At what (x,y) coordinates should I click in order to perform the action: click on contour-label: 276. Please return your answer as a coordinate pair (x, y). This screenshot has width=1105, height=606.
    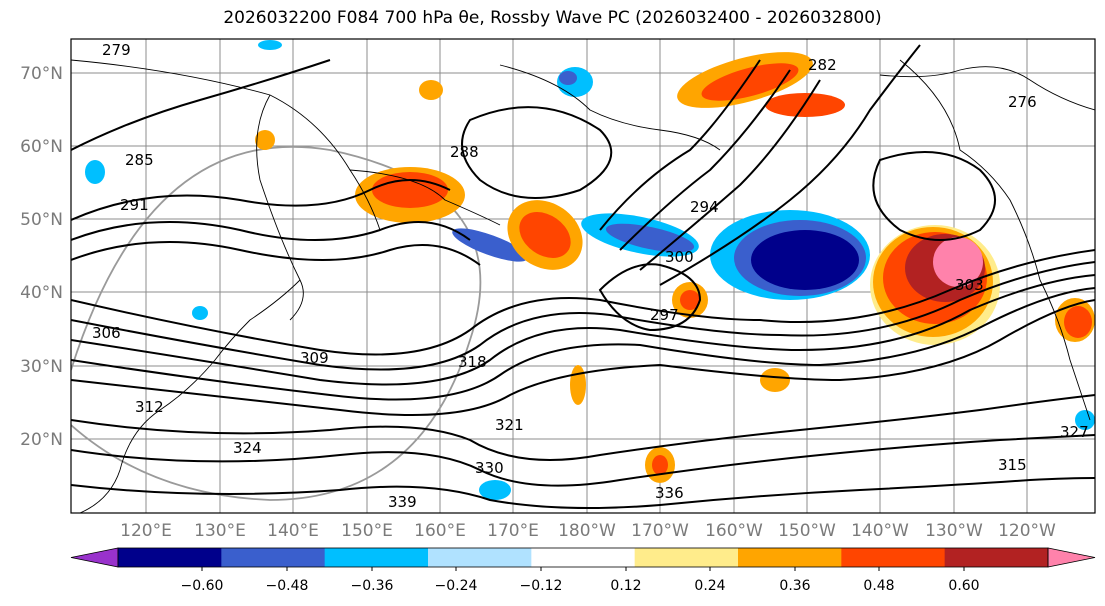
    Looking at the image, I should click on (1022, 102).